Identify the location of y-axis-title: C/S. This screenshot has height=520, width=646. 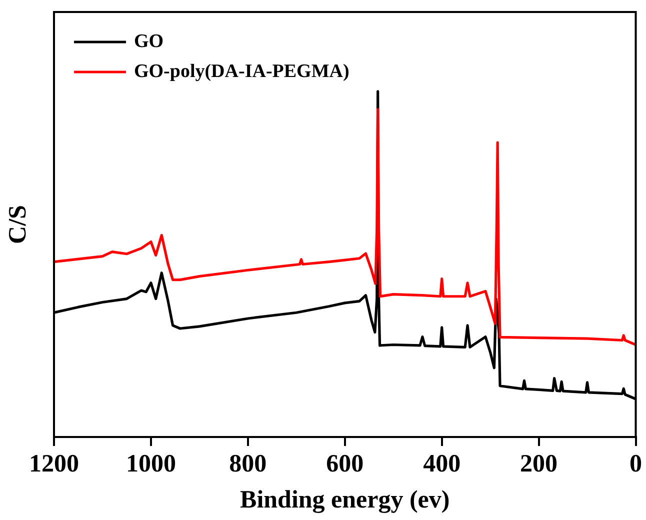
(18, 224).